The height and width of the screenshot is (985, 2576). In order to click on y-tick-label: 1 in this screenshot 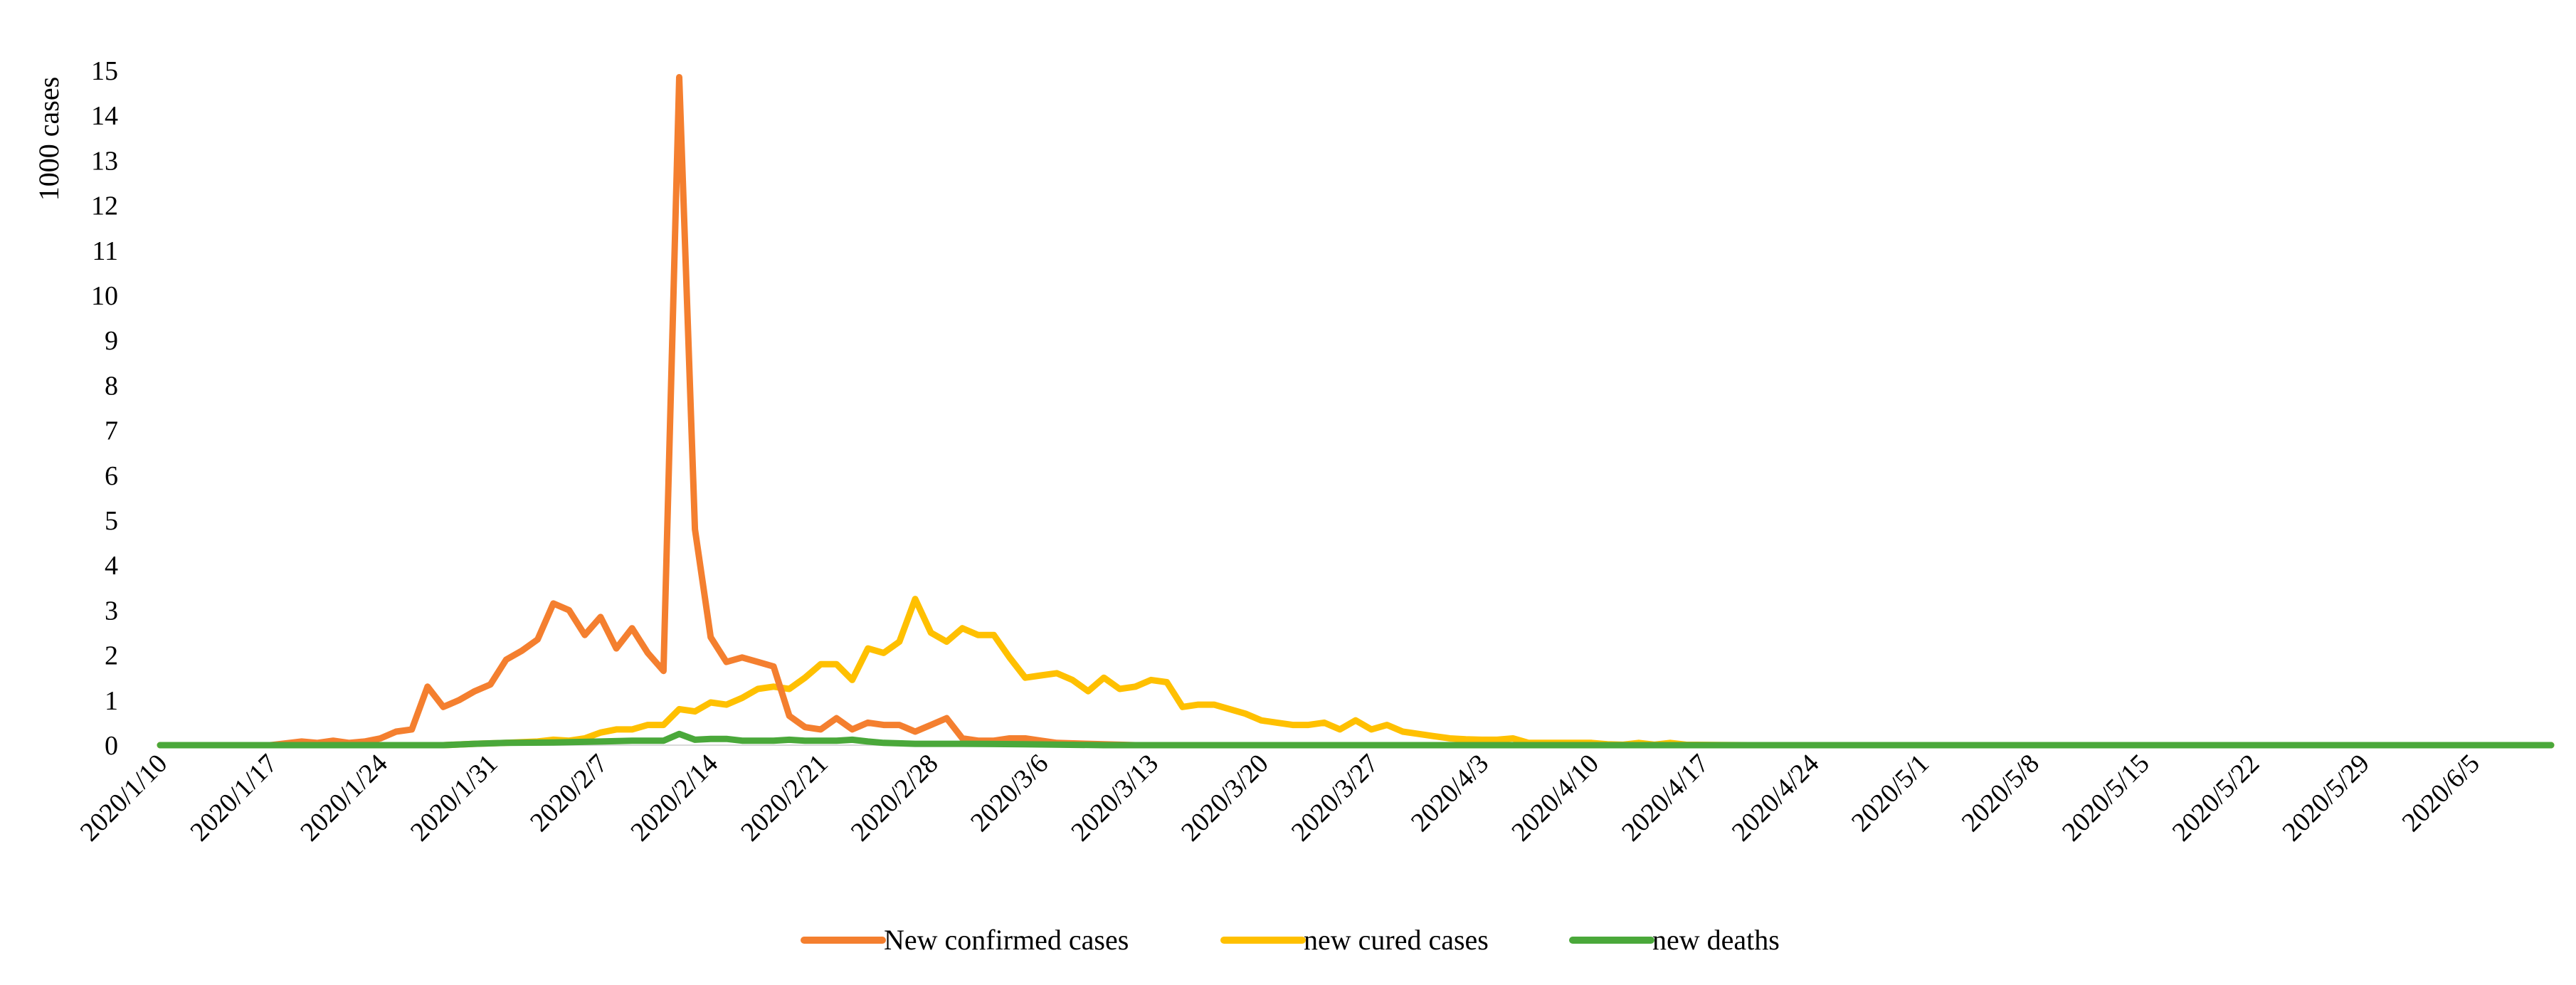, I will do `click(112, 701)`.